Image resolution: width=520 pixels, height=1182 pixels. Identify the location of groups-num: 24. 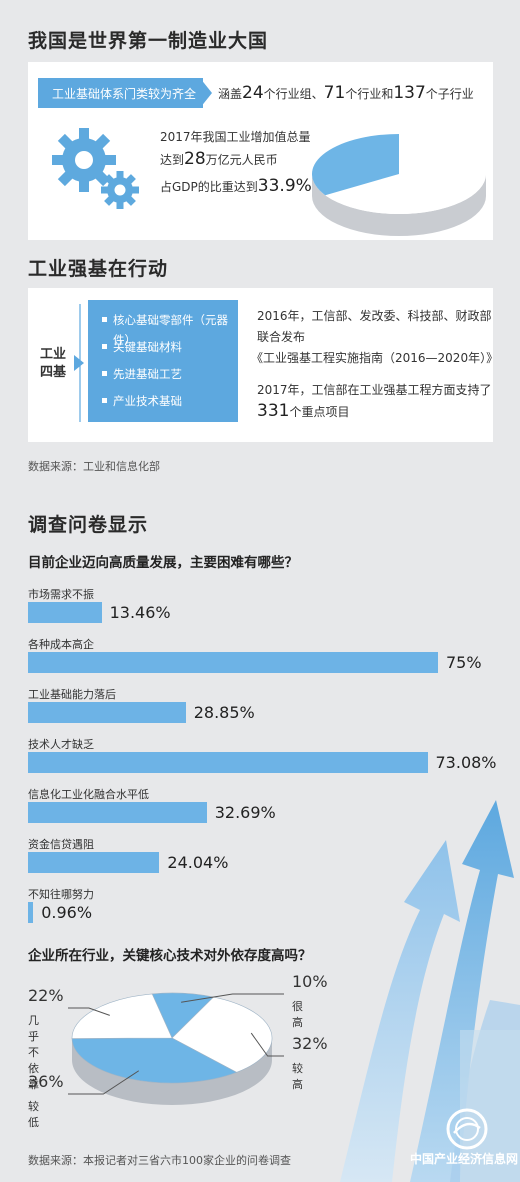
(253, 93).